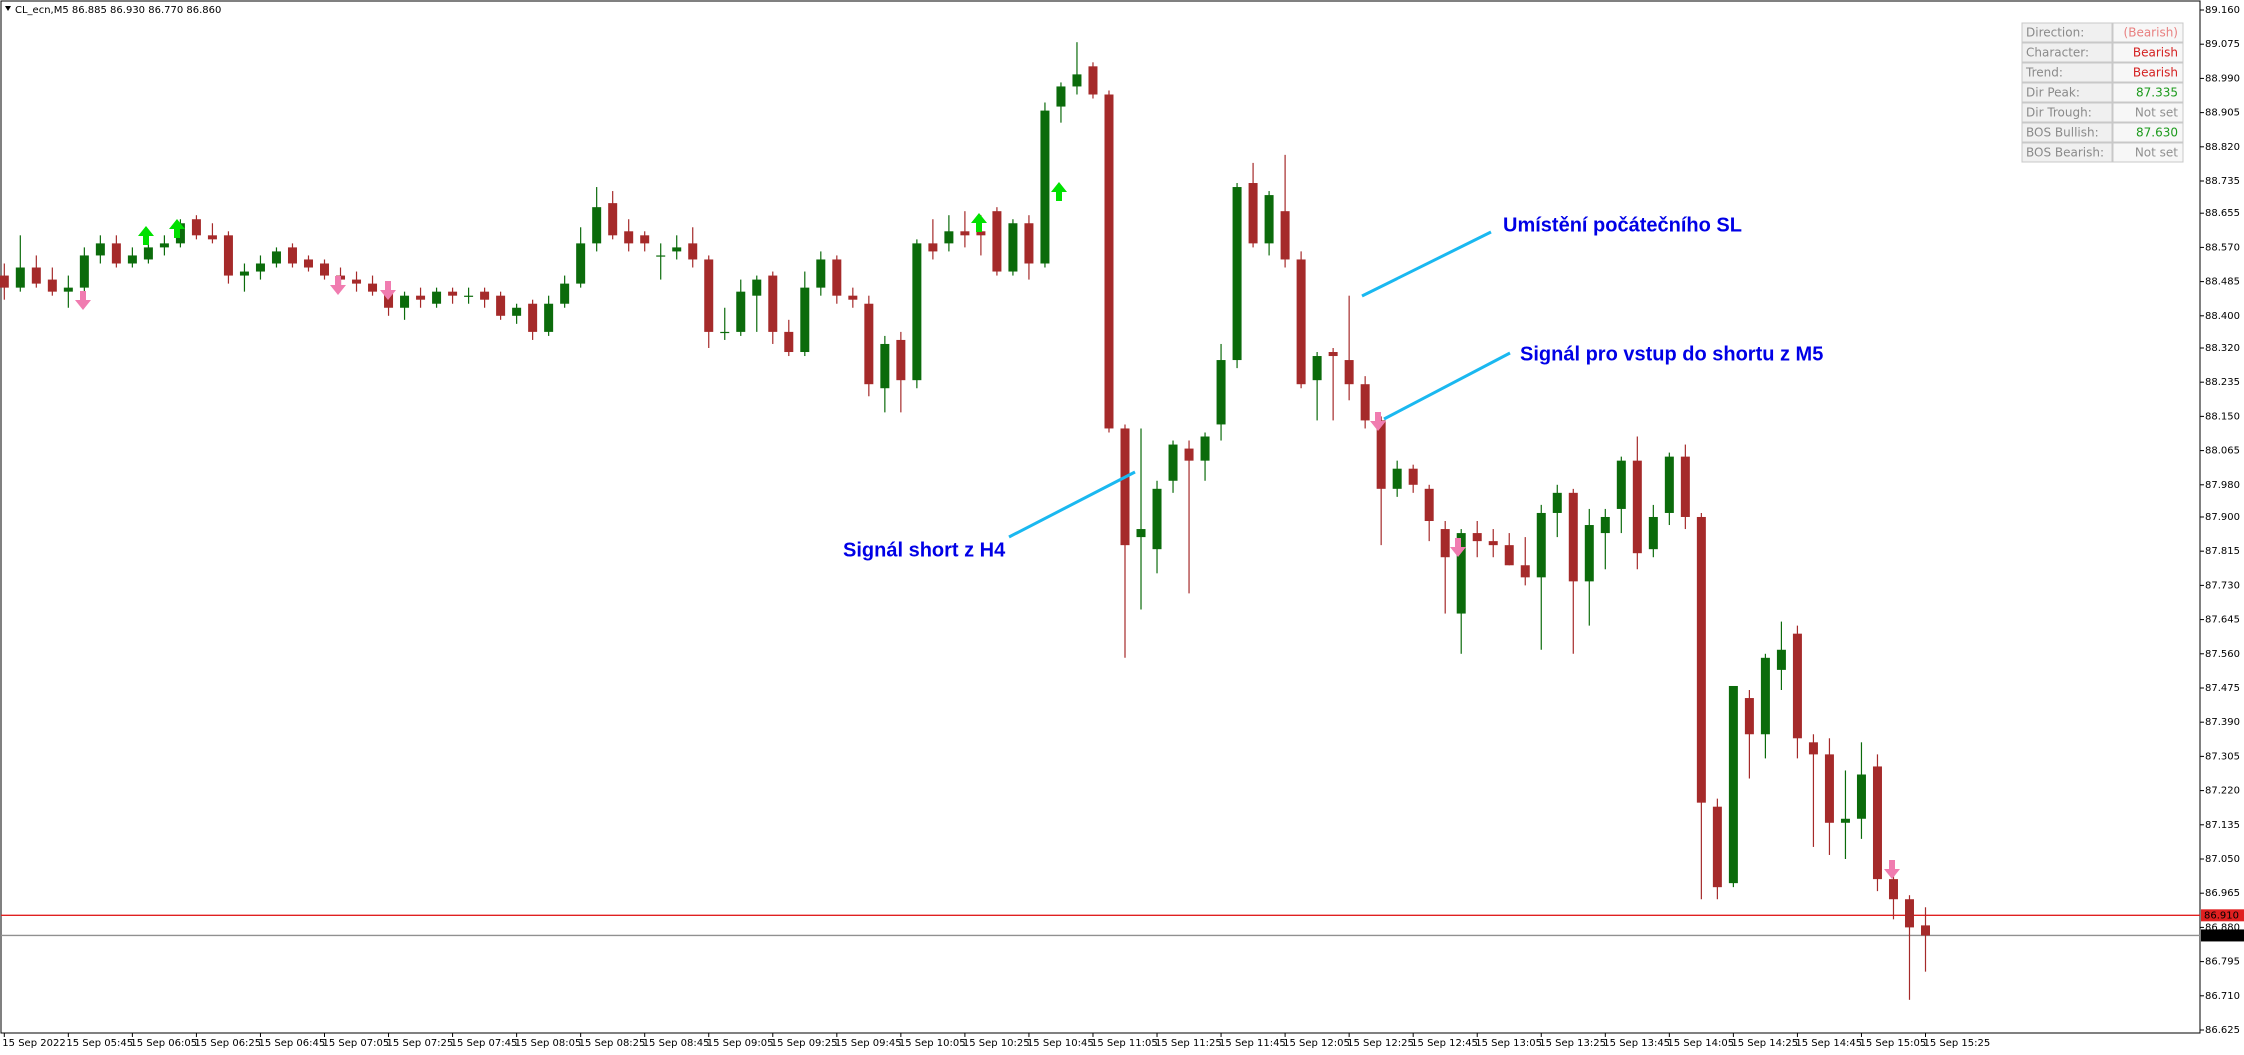 This screenshot has width=2244, height=1055. I want to click on y-tick-label: 87.815, so click(2222, 551).